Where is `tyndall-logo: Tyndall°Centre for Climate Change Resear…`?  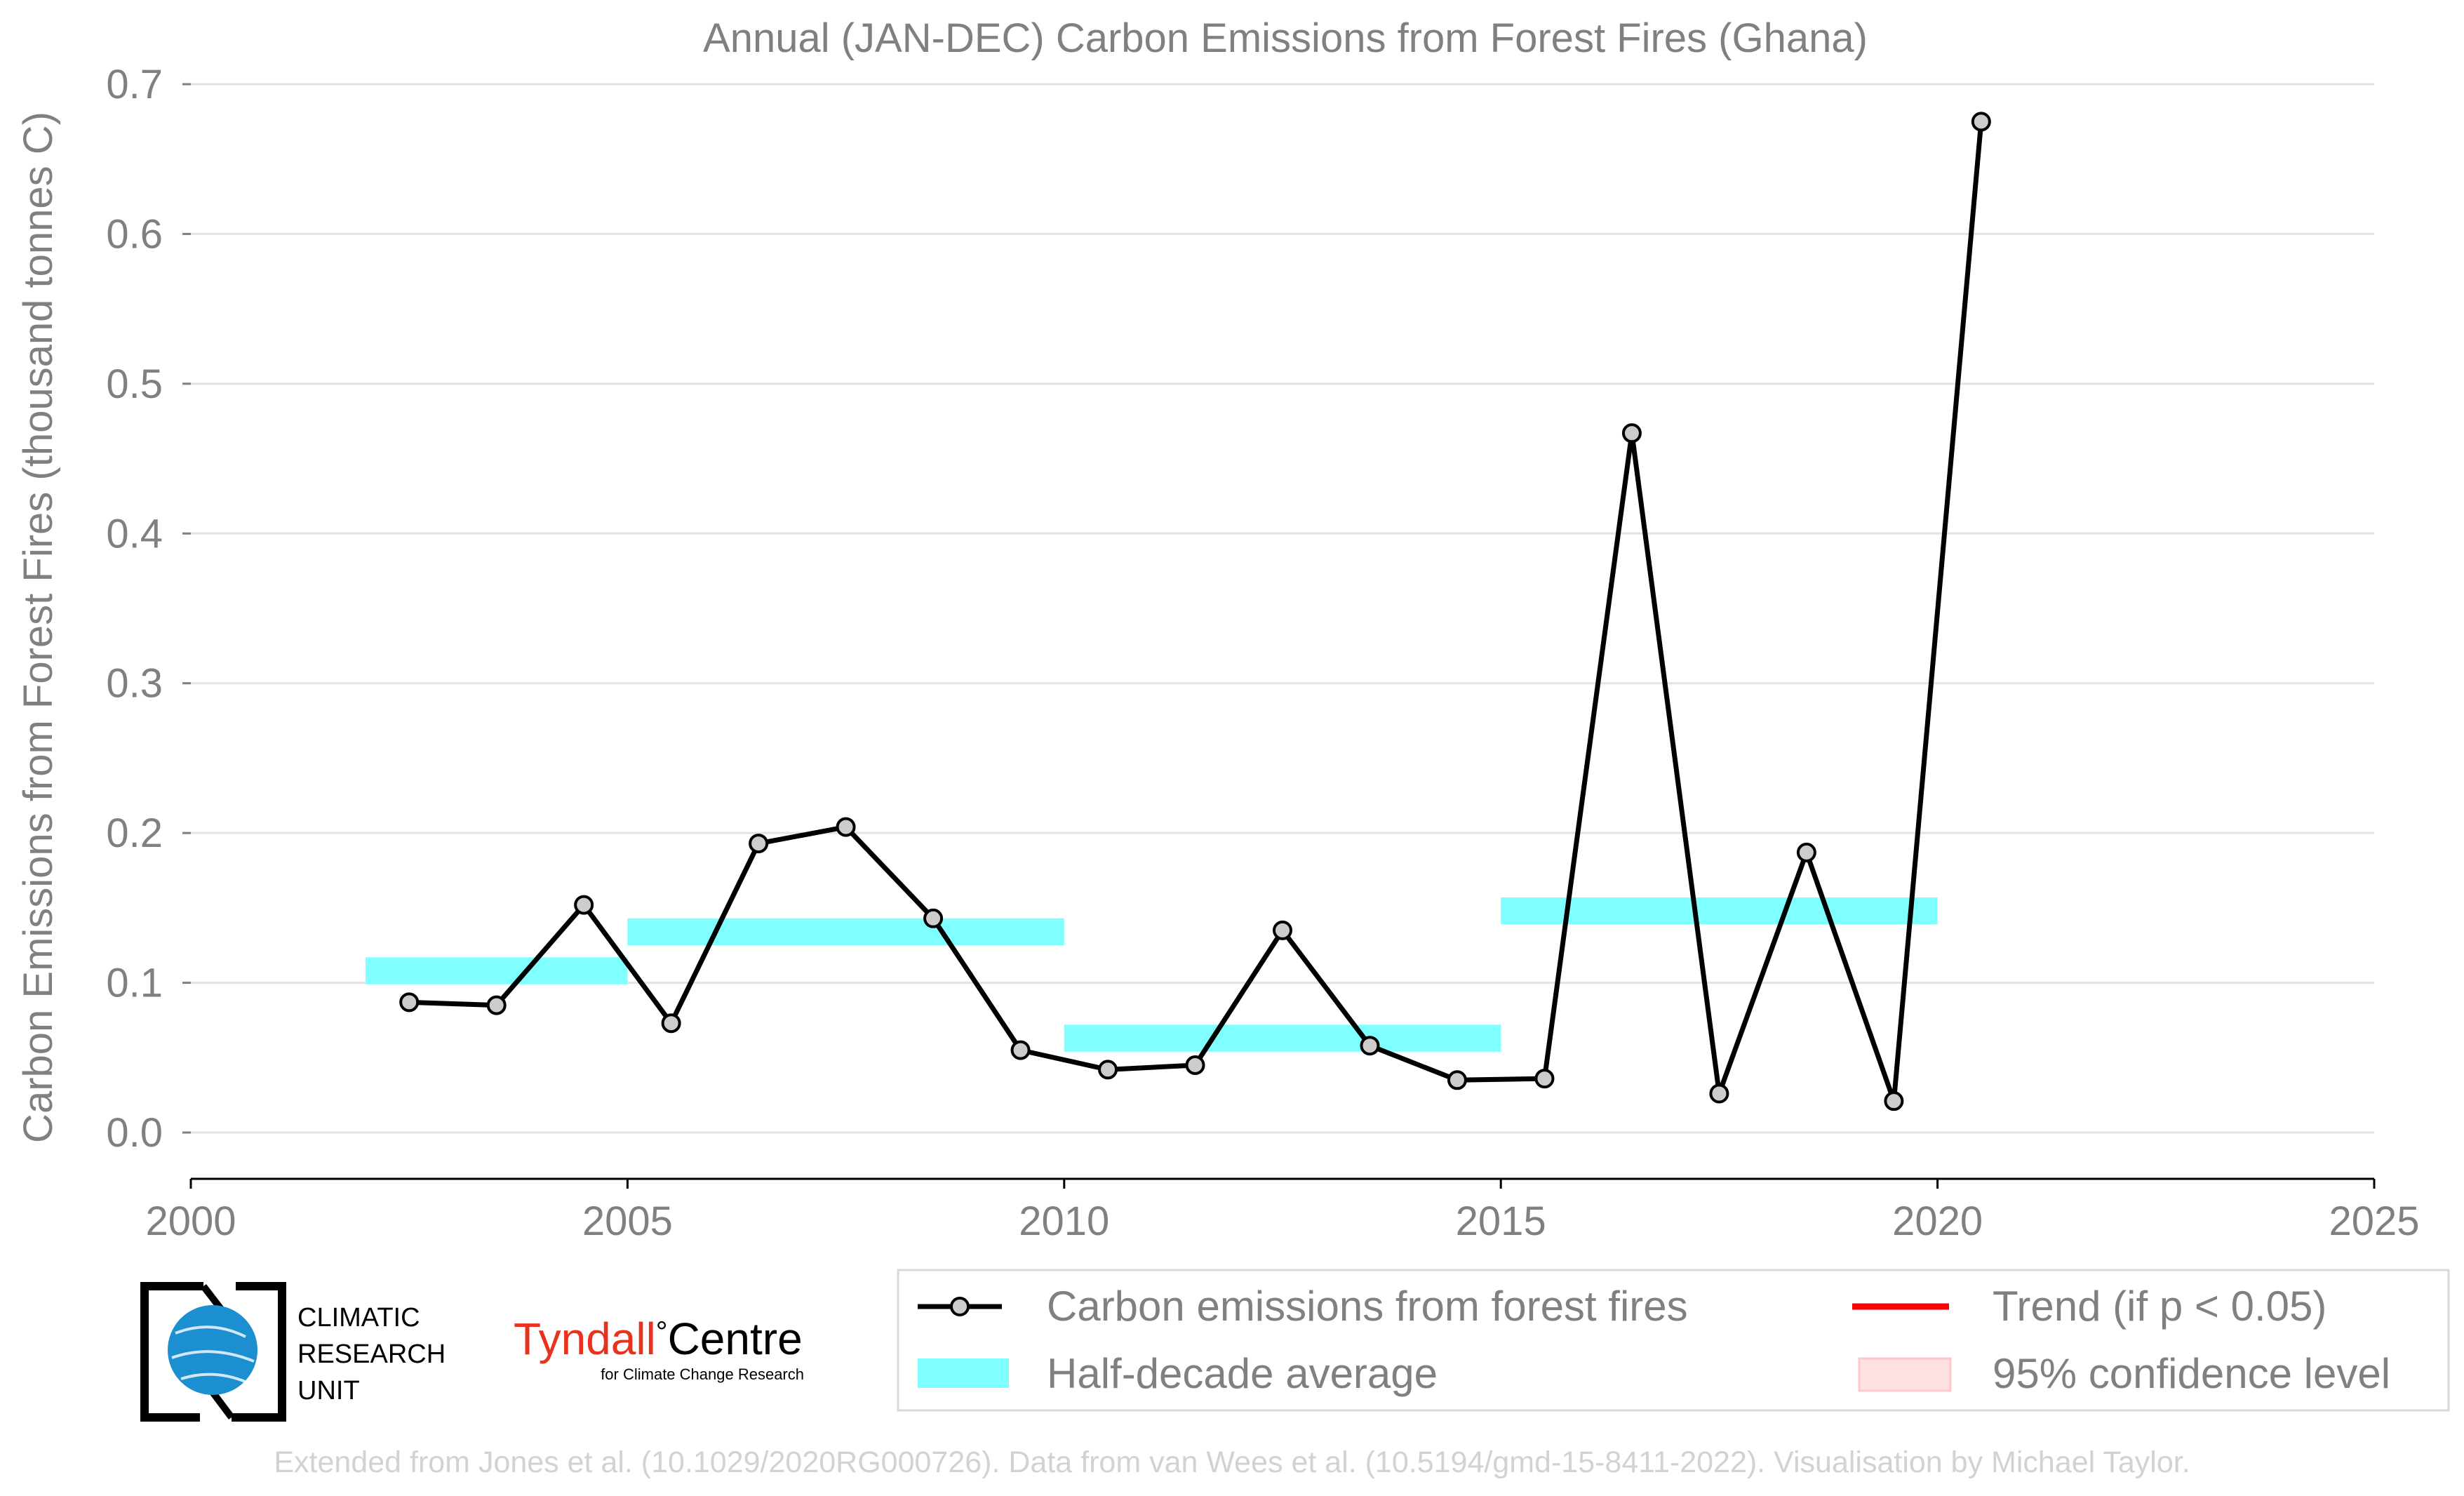 tyndall-logo: Tyndall°Centre for Climate Change Resear… is located at coordinates (659, 1348).